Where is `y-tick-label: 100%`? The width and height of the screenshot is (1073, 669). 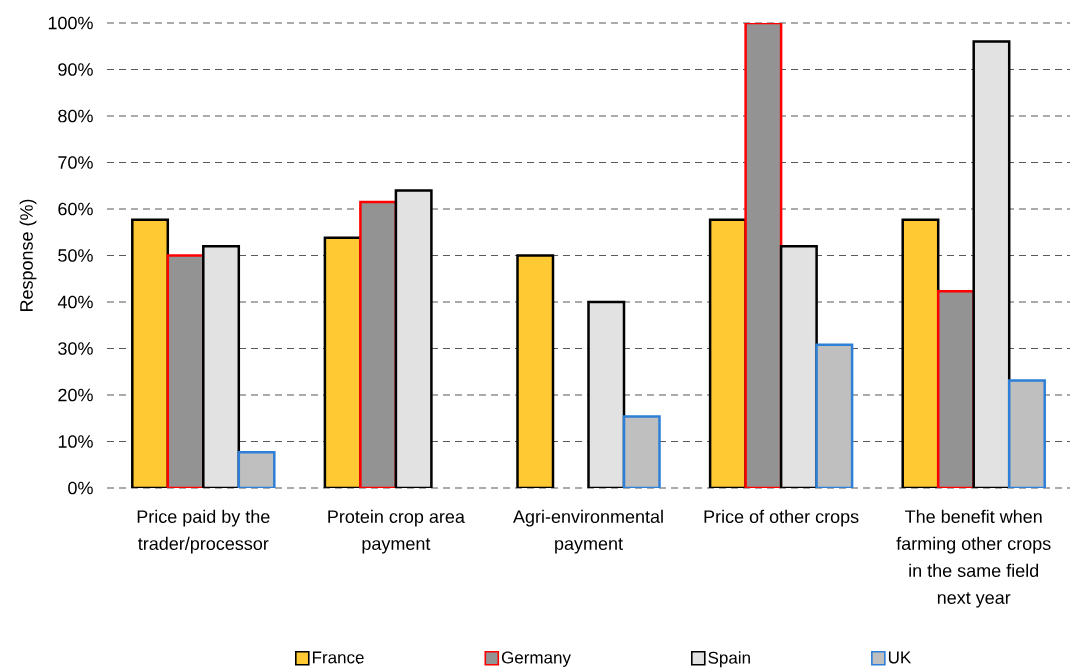 y-tick-label: 100% is located at coordinates (70, 23).